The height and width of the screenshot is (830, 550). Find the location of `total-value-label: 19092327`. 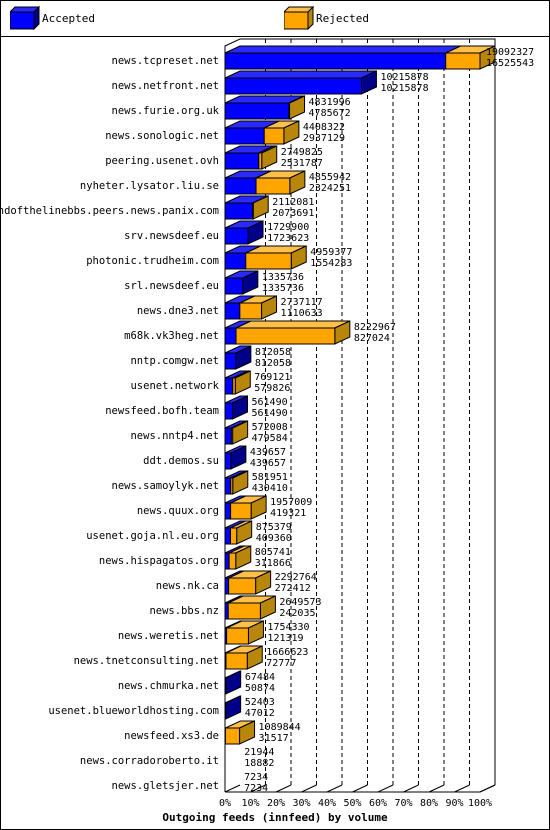

total-value-label: 19092327 is located at coordinates (510, 52).